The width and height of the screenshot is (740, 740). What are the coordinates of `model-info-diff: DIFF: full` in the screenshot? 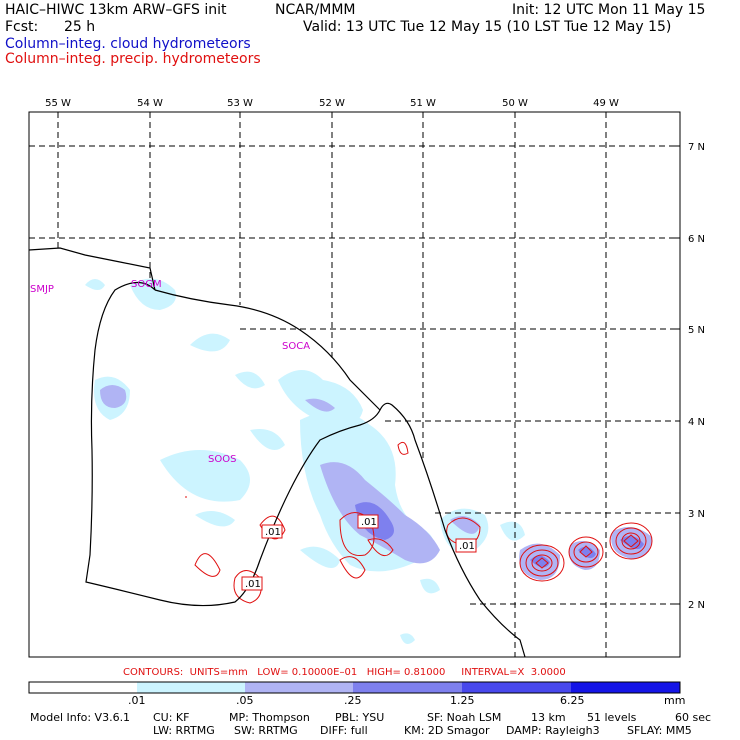 It's located at (344, 730).